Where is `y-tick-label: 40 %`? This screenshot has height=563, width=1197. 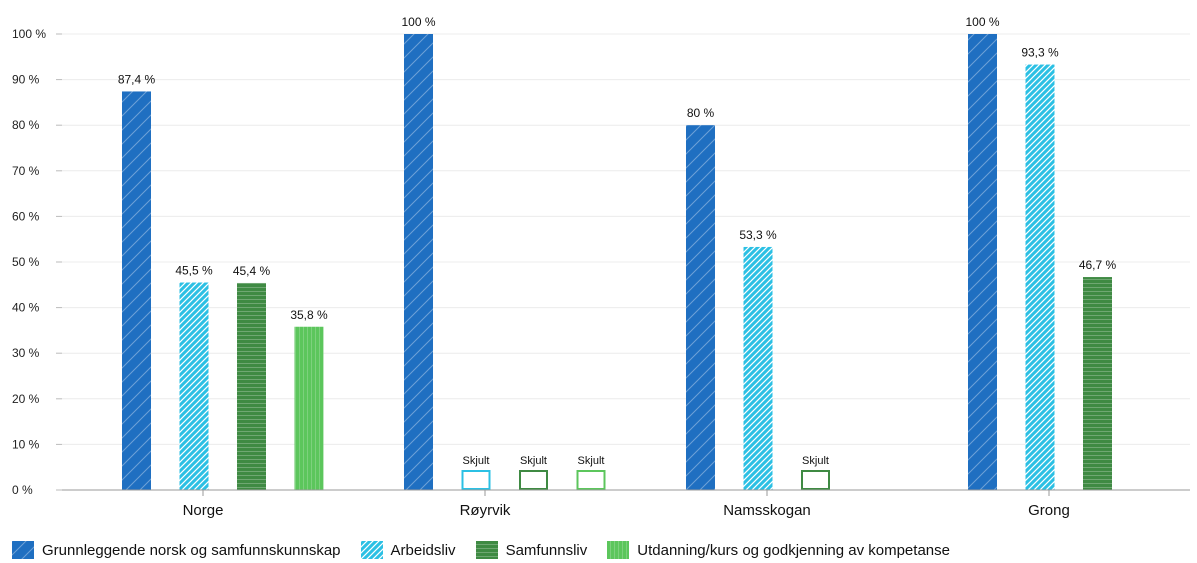 y-tick-label: 40 % is located at coordinates (26, 308).